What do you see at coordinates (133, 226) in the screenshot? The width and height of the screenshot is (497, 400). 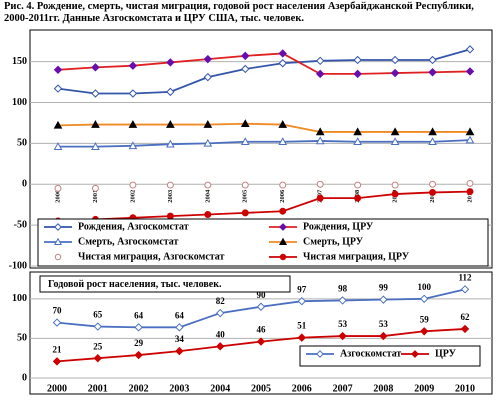 I see `legend-label: Рождения, Азгоскомстат` at bounding box center [133, 226].